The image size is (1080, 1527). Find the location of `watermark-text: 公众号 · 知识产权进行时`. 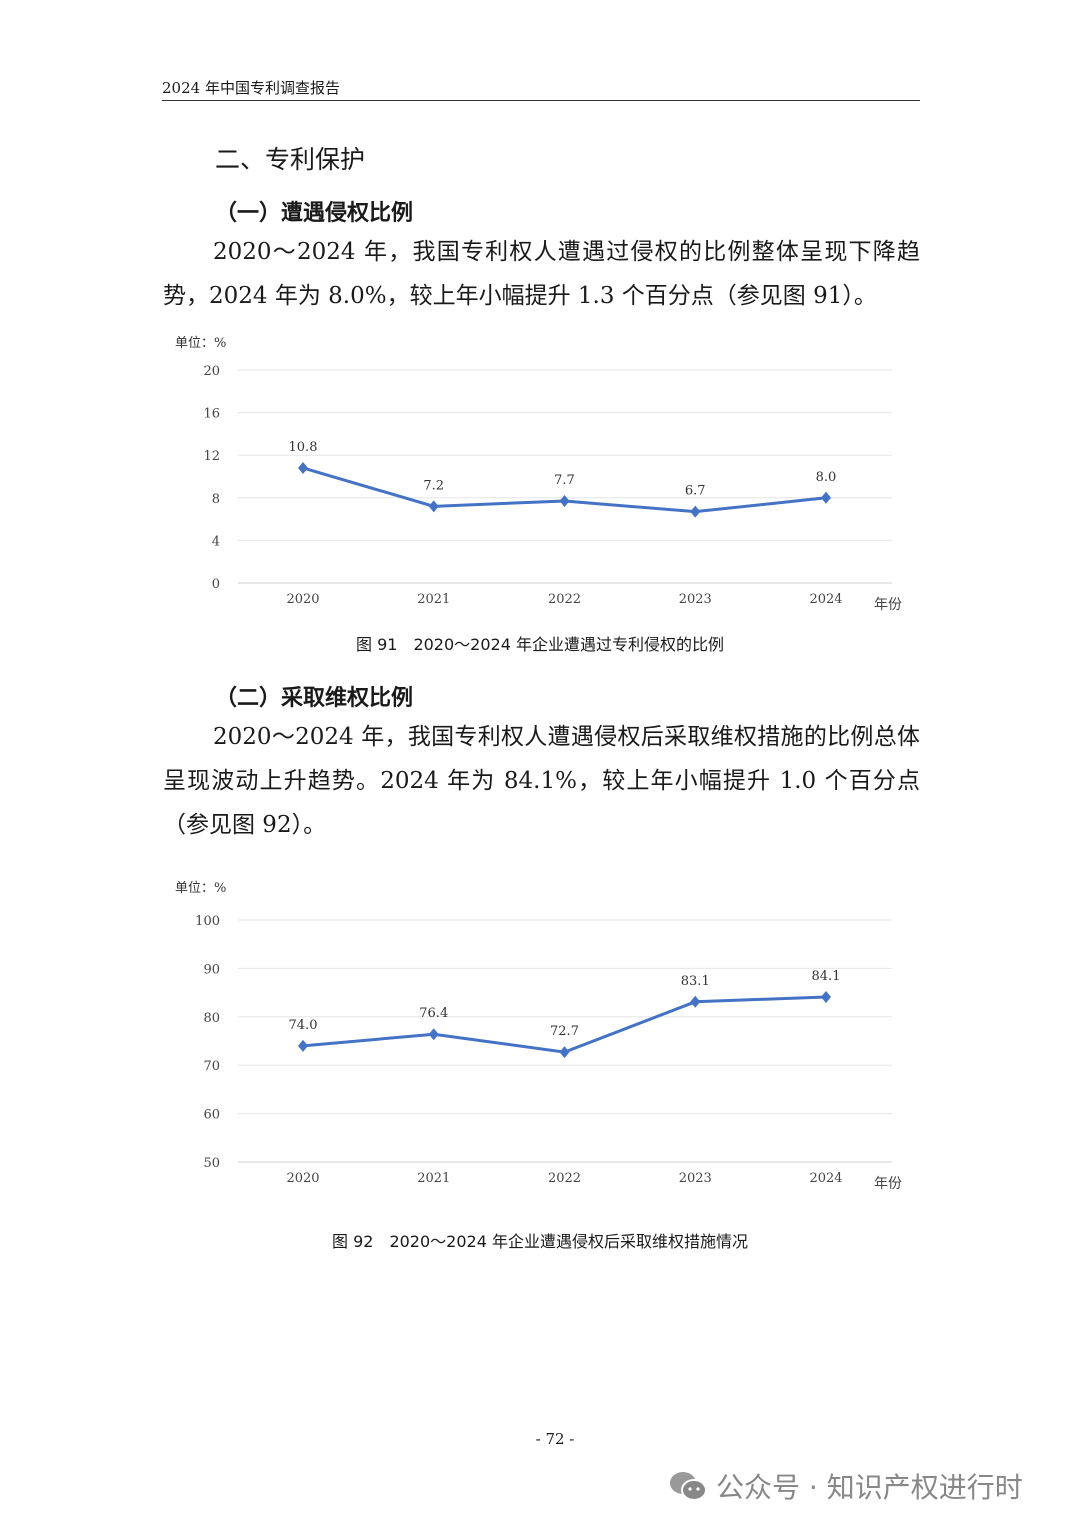

watermark-text: 公众号 · 知识产权进行时 is located at coordinates (869, 1487).